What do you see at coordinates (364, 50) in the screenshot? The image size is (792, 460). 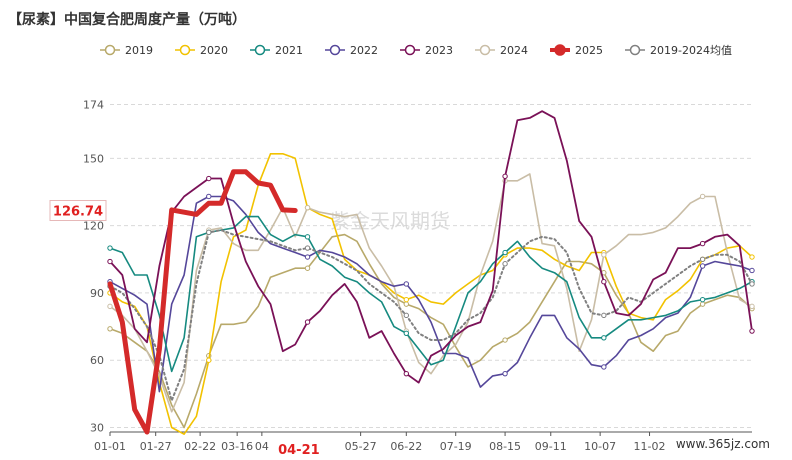 I see `legend-label: 2022` at bounding box center [364, 50].